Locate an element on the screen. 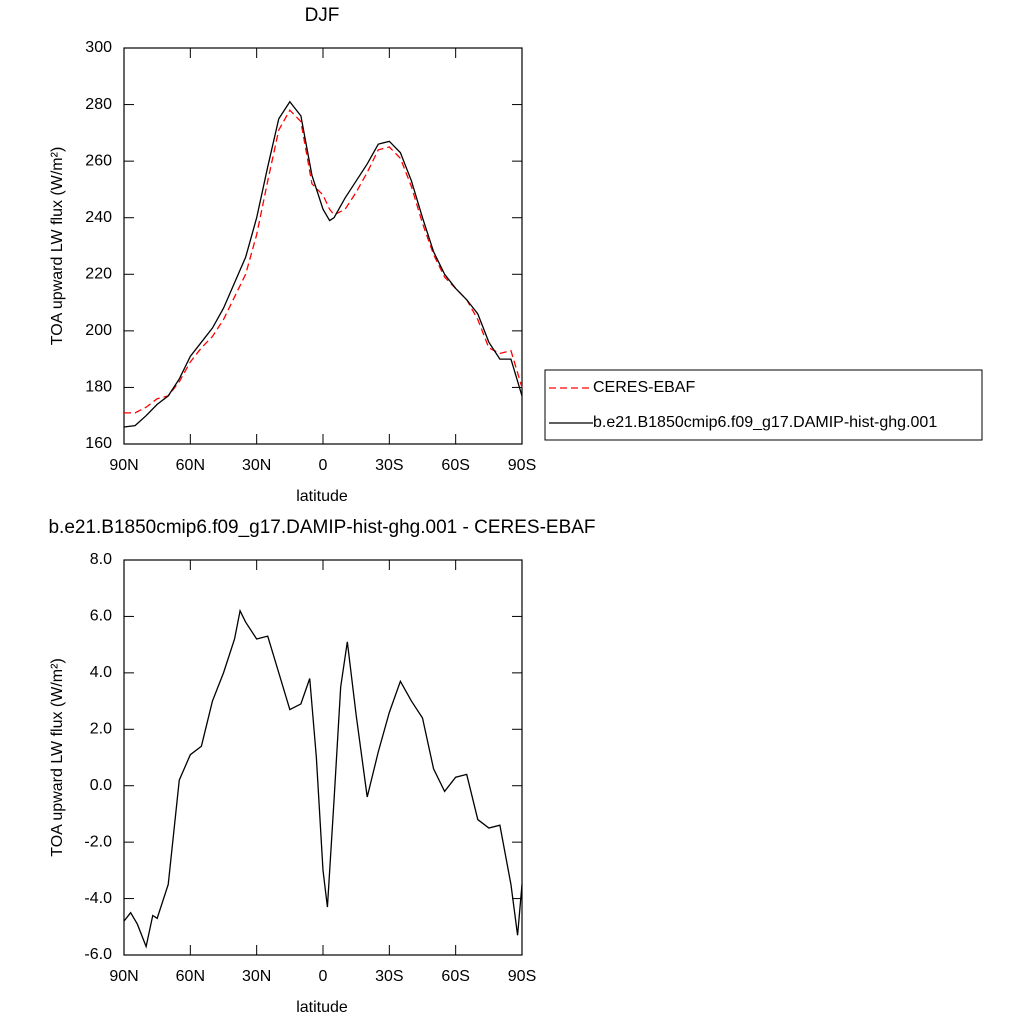  y-tick-label: -6.0 is located at coordinates (98, 954).